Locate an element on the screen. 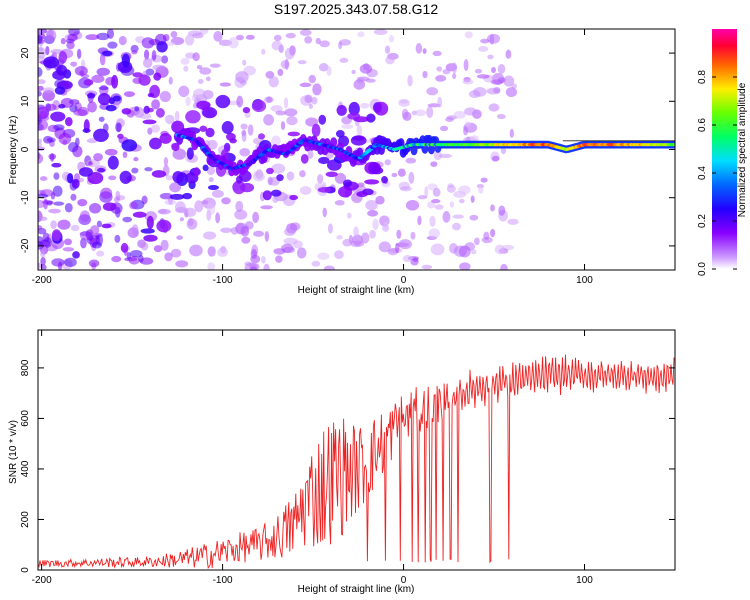  spectrogram-ylabel: Frequency (Hz) is located at coordinates (13, 150).